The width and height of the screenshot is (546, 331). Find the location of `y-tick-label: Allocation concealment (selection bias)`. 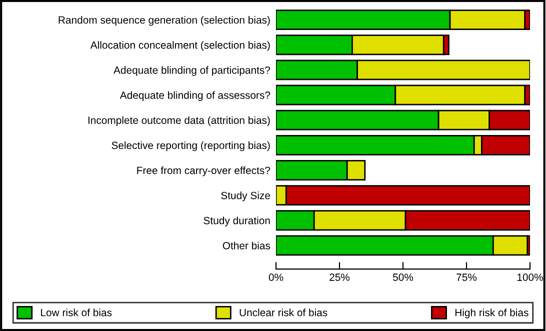

y-tick-label: Allocation concealment (selection bias) is located at coordinates (180, 46).